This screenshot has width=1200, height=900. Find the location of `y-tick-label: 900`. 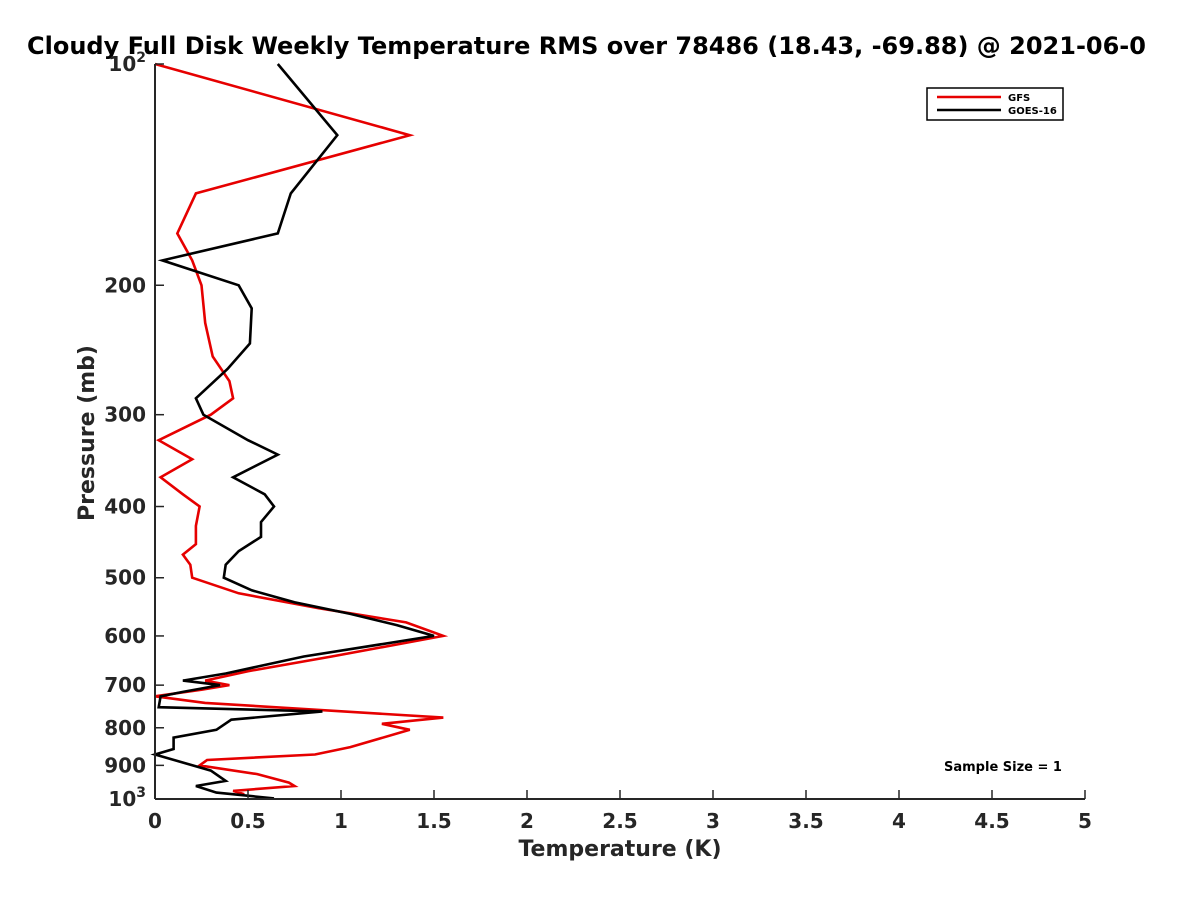

y-tick-label: 900 is located at coordinates (125, 765).